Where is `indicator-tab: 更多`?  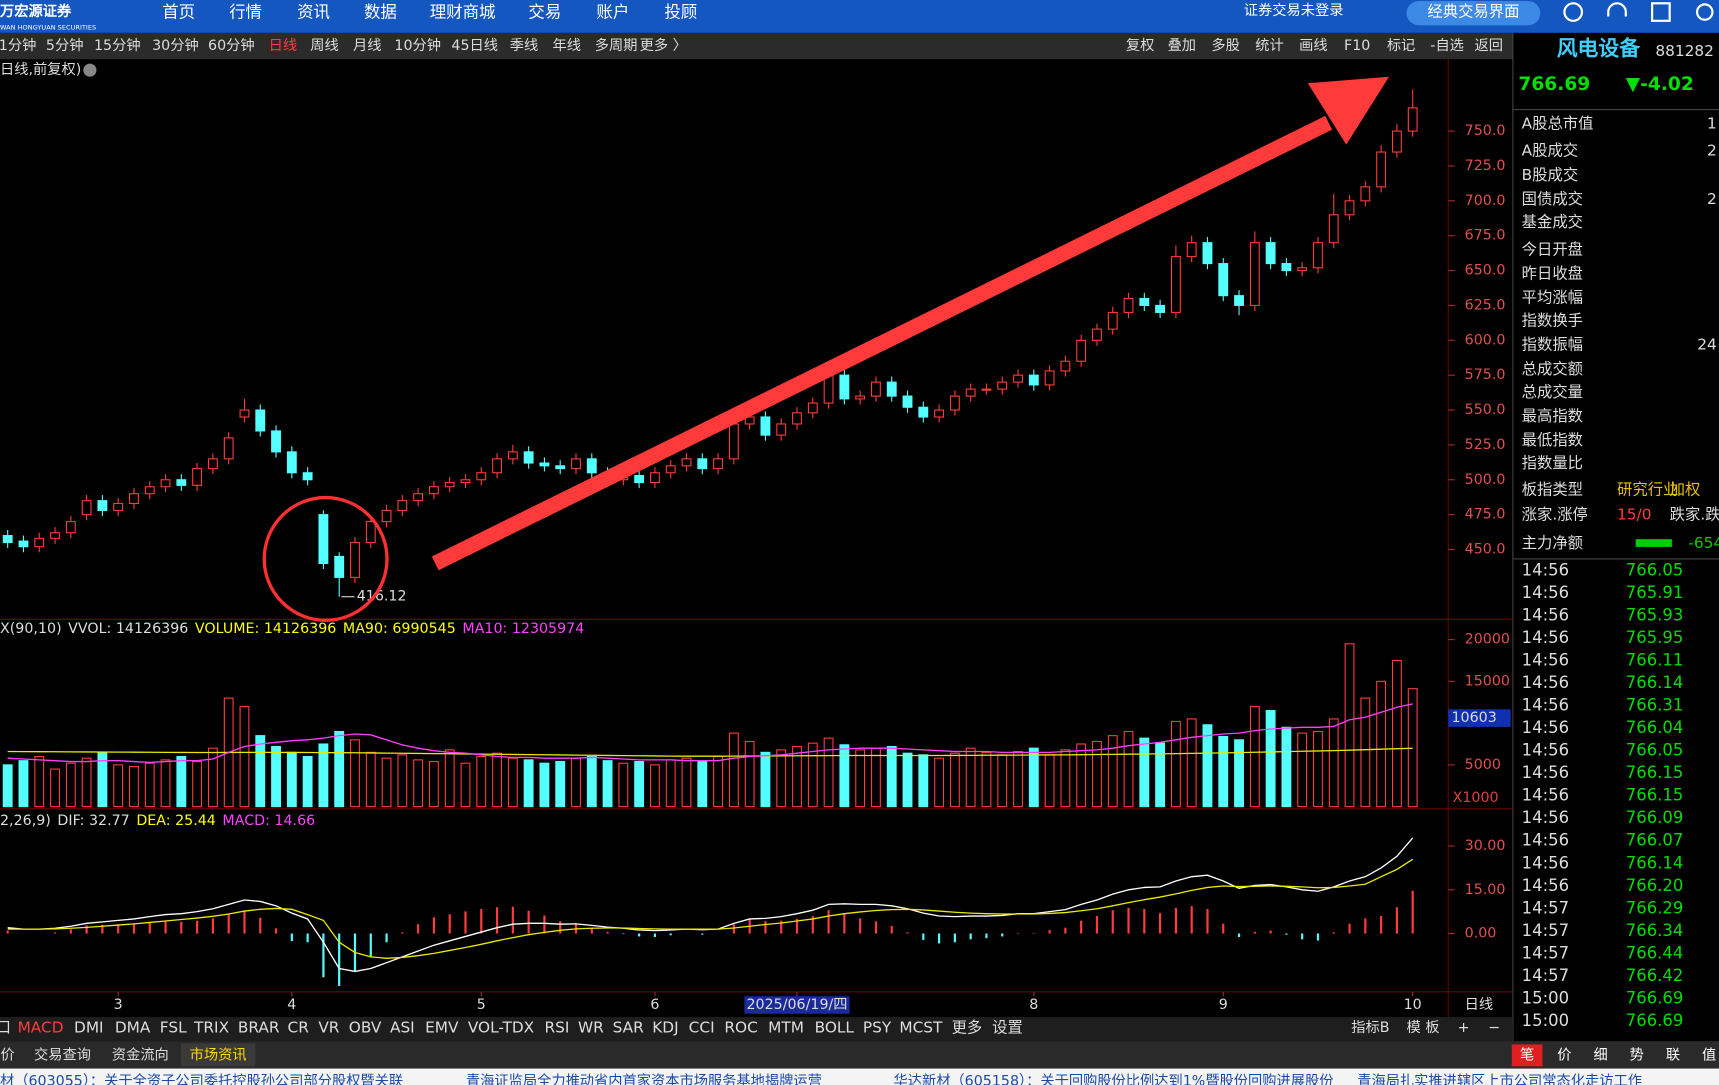 indicator-tab: 更多 is located at coordinates (967, 1028).